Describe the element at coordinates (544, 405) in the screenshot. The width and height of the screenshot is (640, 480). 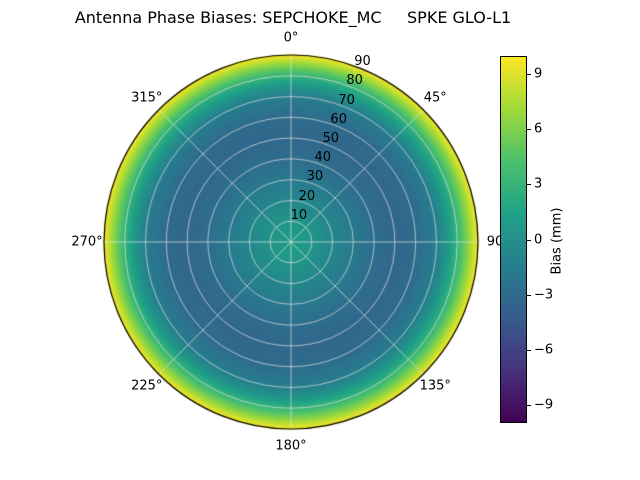
I see `colorbar-tick-label: −9` at that location.